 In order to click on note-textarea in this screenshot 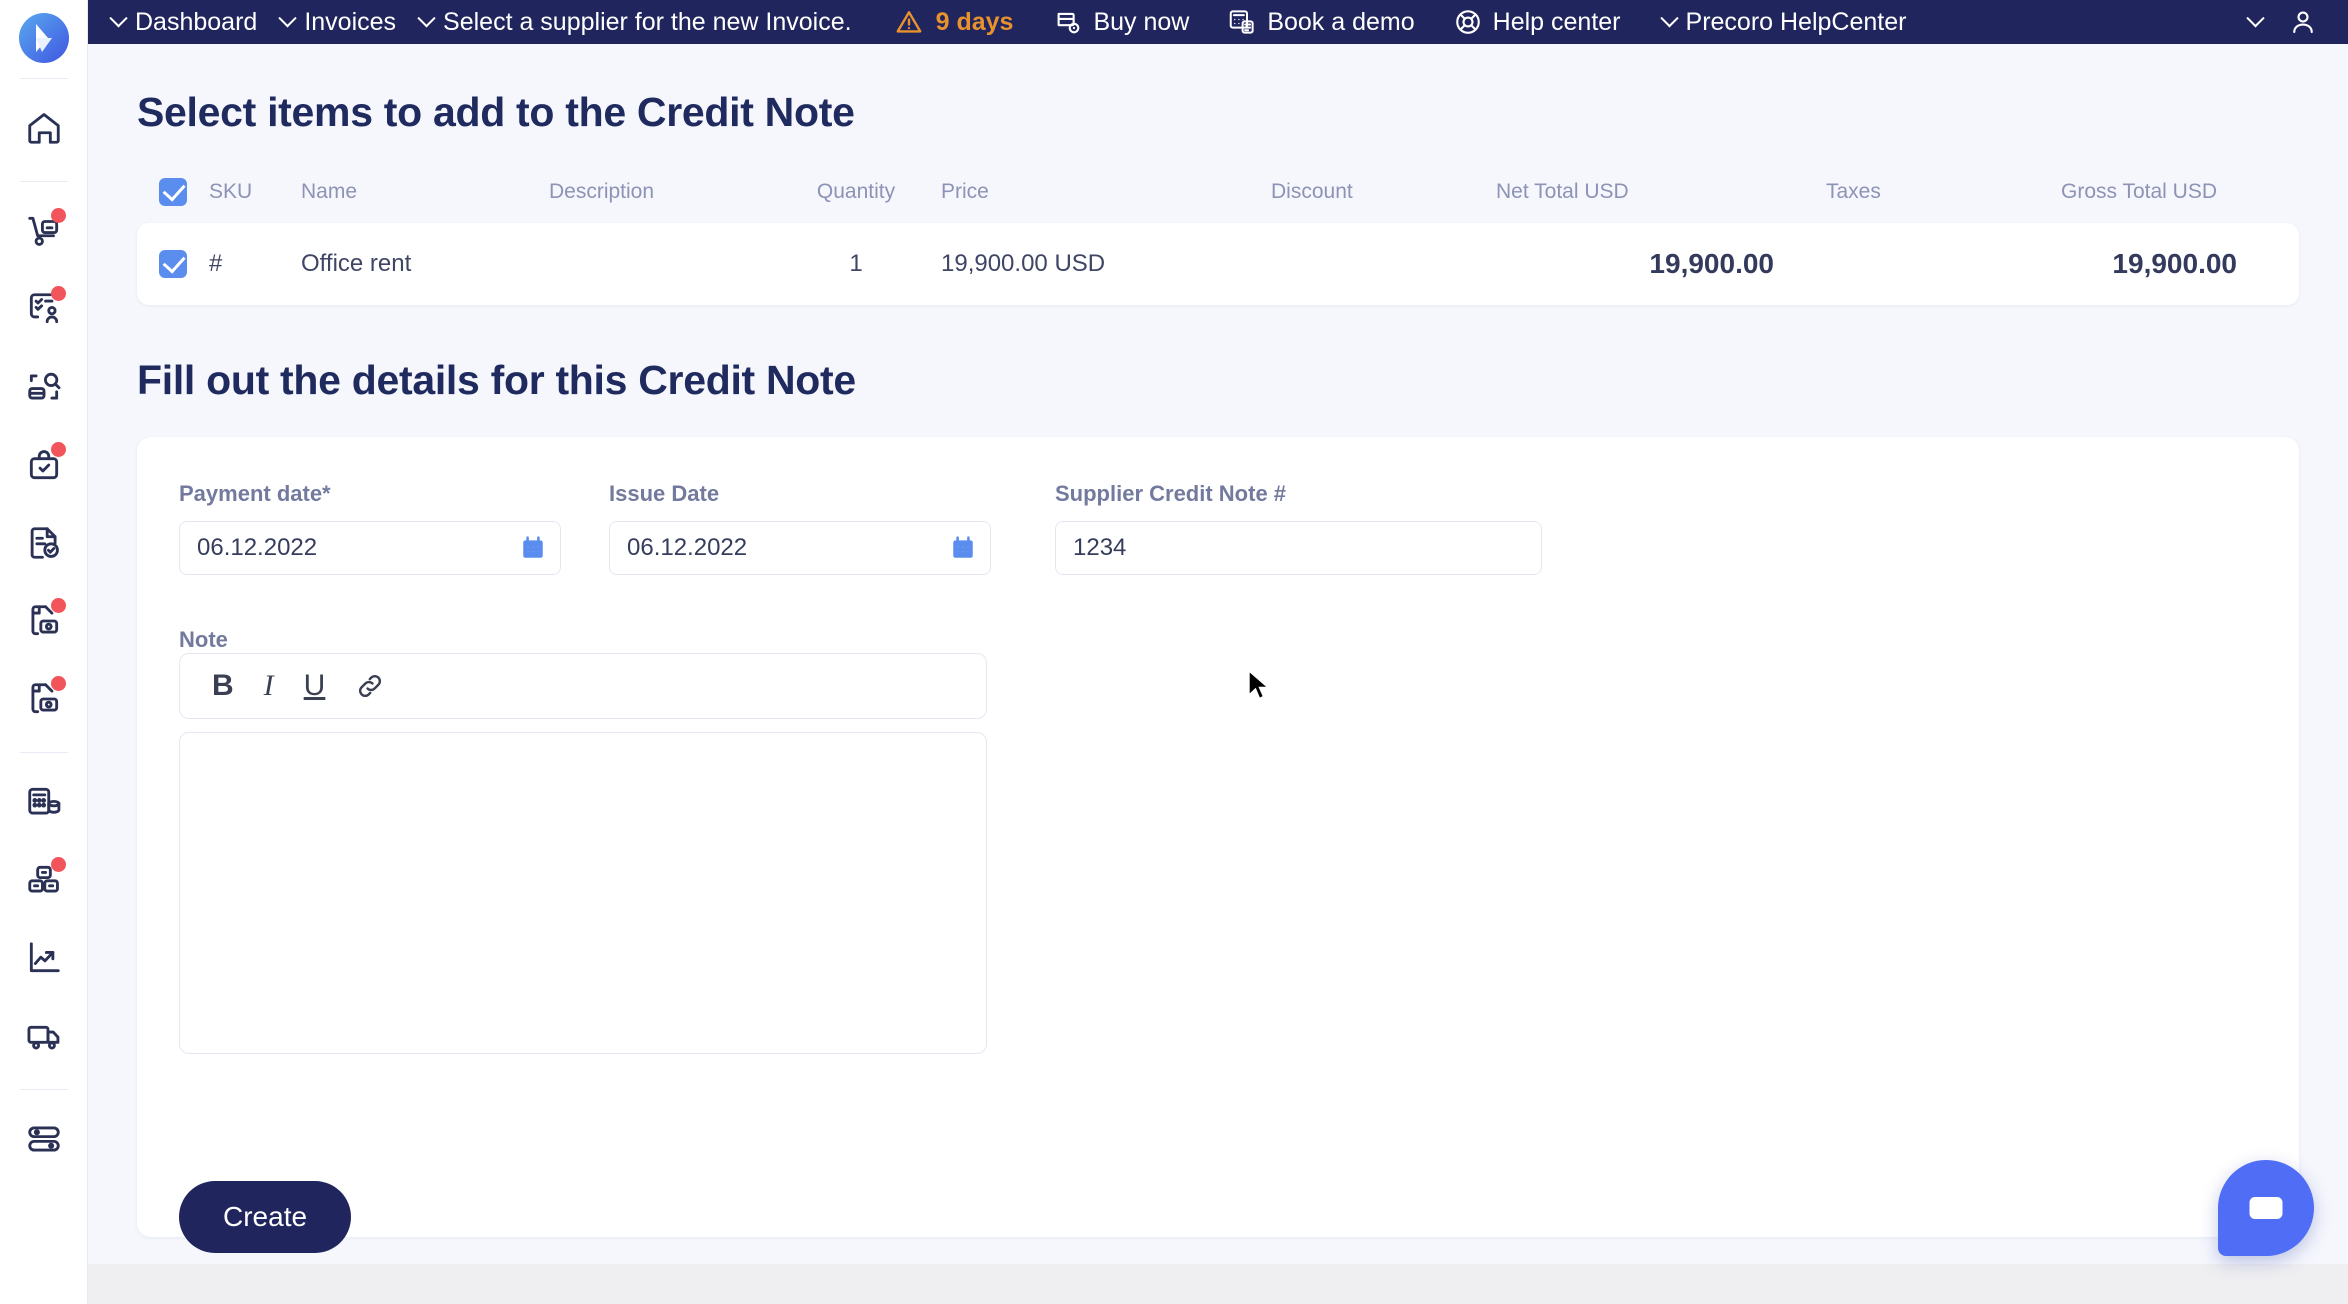, I will do `click(583, 893)`.